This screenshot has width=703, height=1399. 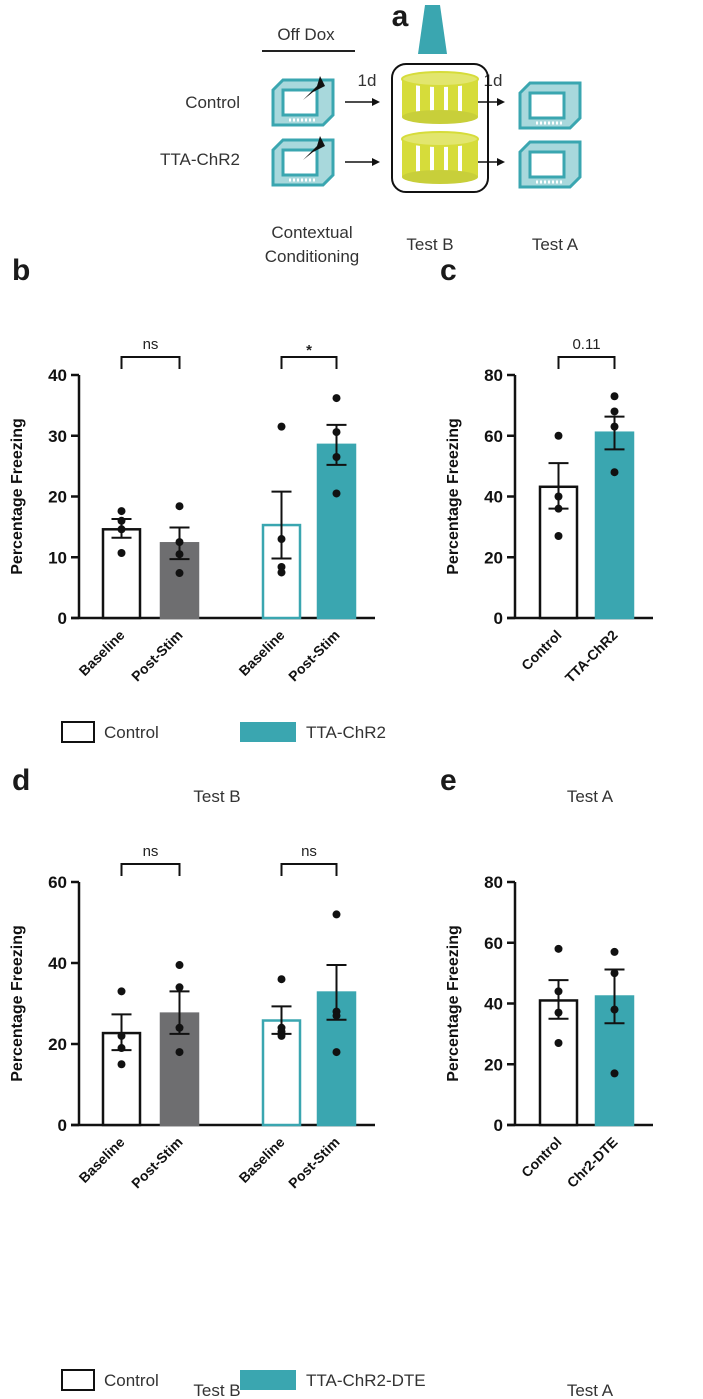 I want to click on legend-label-treatment: TTA-ChR2-DTE, so click(x=366, y=1380).